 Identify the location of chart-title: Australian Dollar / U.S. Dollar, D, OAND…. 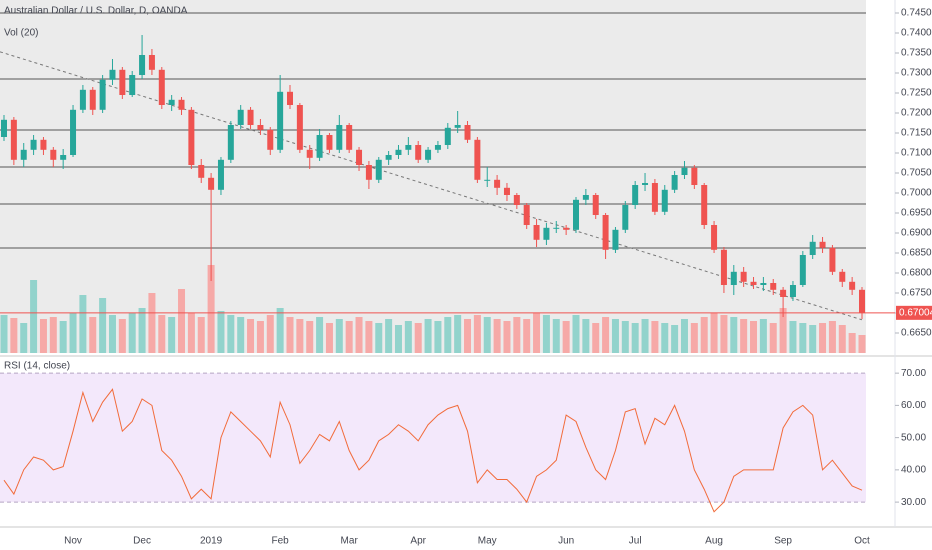
(96, 11).